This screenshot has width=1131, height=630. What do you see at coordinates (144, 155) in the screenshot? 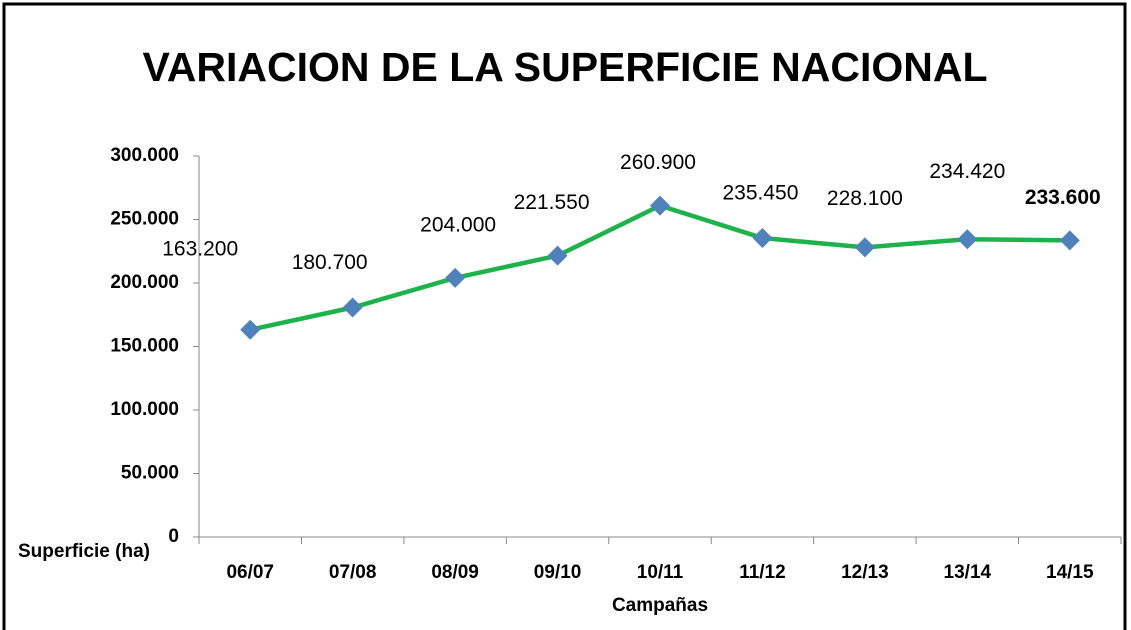
I see `y-tick-label: 300.000` at bounding box center [144, 155].